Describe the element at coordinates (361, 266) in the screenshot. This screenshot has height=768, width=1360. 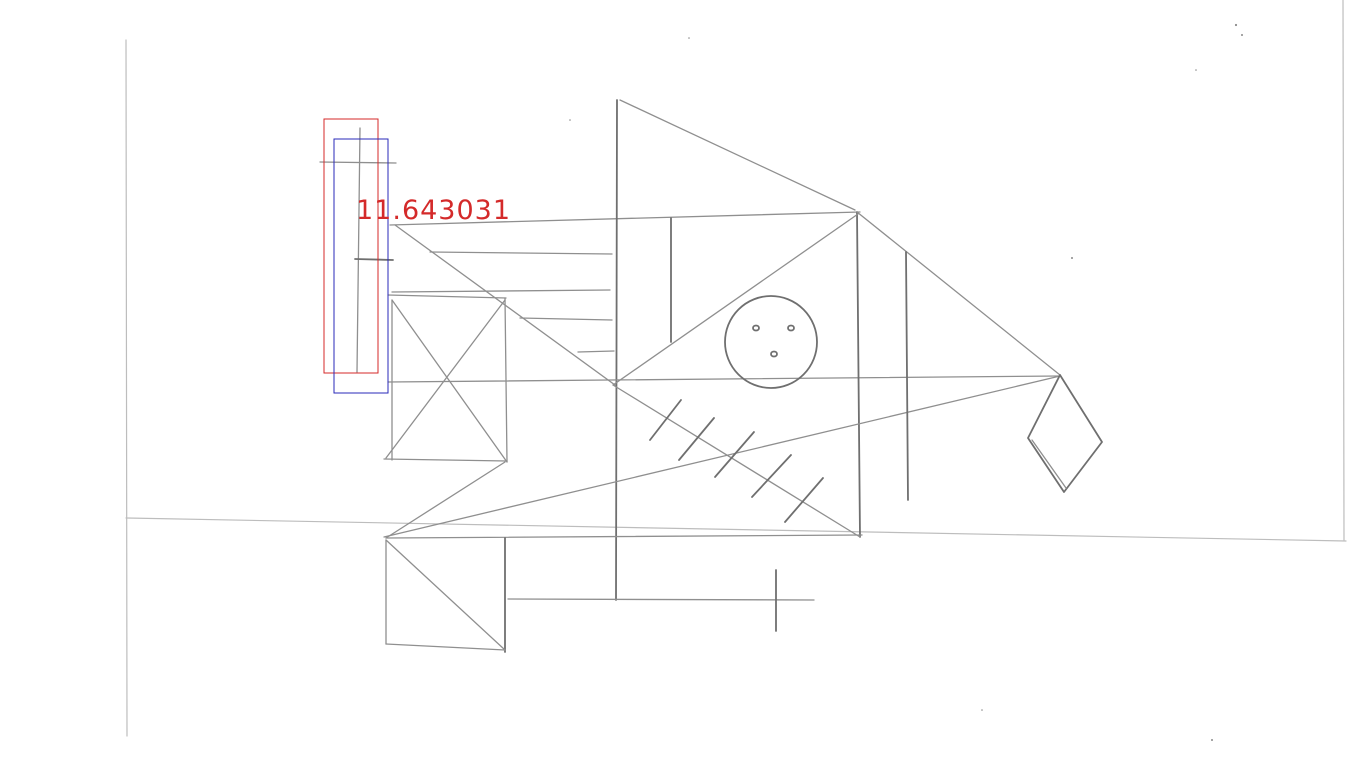
I see `detection-box-secondary` at that location.